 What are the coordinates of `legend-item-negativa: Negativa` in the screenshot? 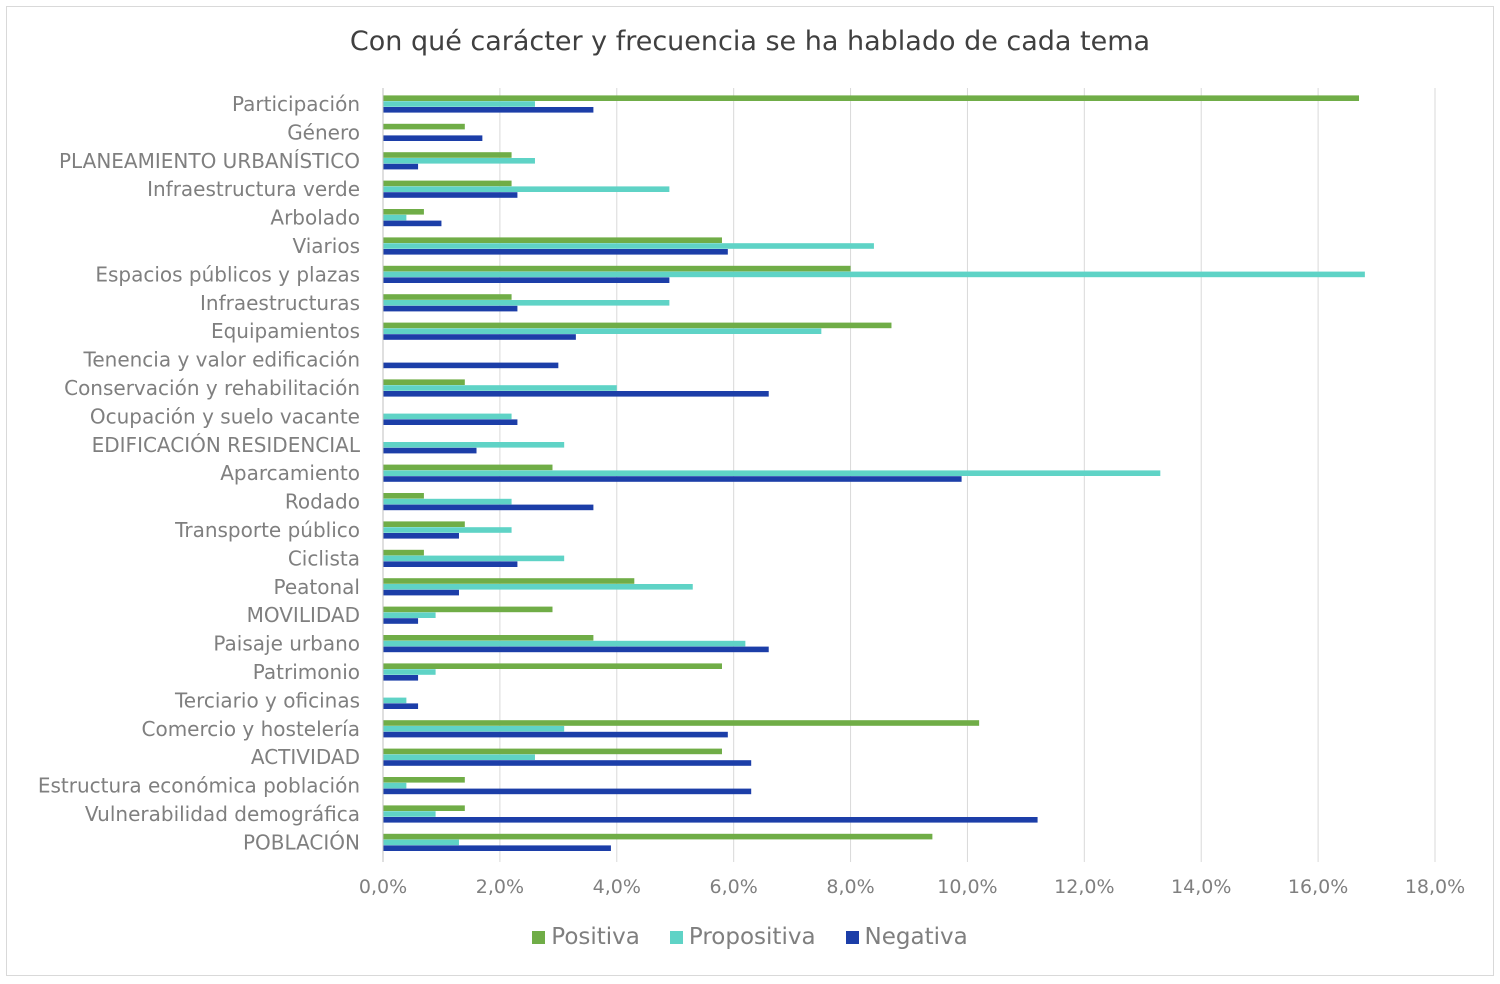 It's located at (906, 937).